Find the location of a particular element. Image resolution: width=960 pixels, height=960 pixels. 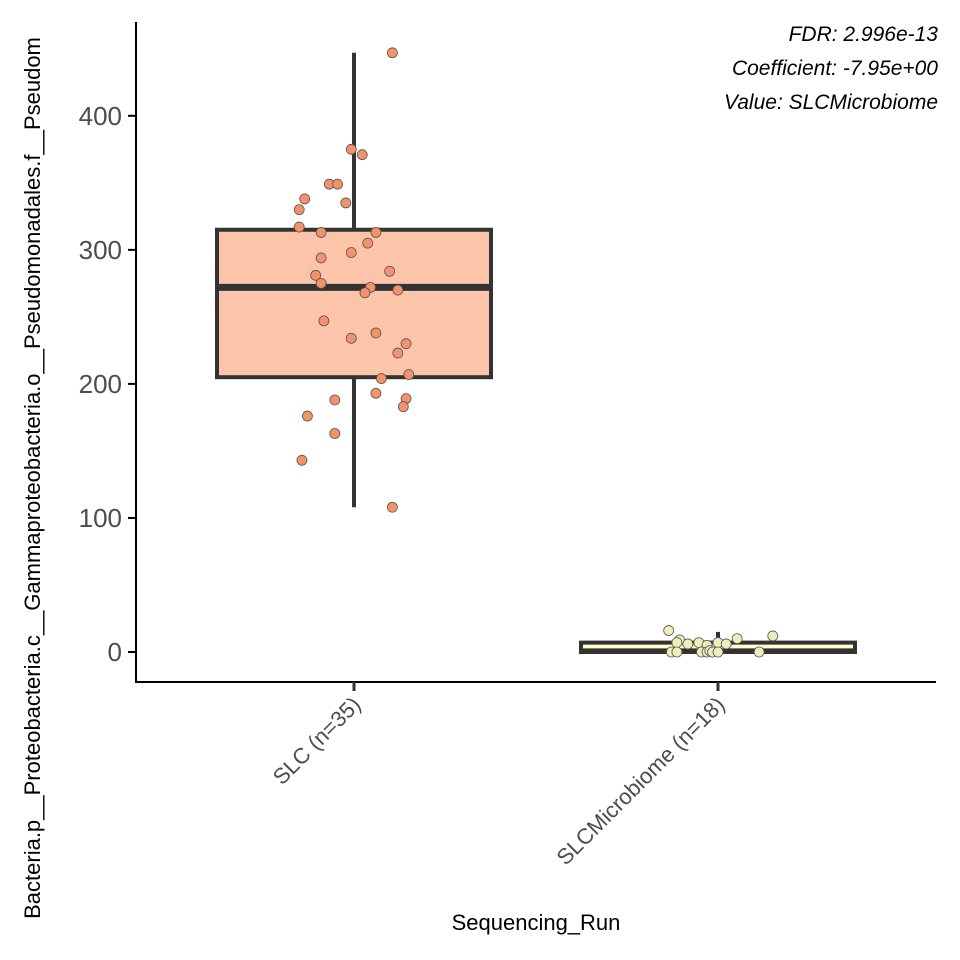

y-ticks: 0 100 200 300 400 is located at coordinates (107, 384).